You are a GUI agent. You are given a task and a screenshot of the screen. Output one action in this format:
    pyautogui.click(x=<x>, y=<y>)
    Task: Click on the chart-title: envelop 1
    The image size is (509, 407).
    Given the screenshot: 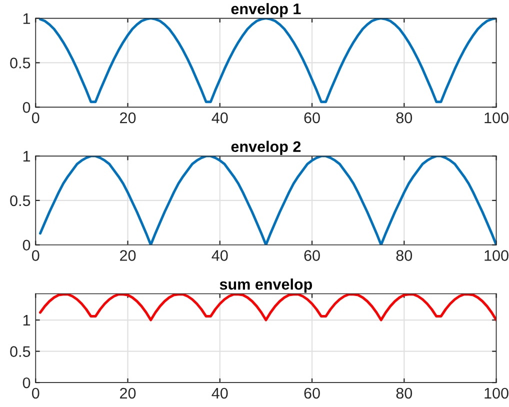 What is the action you would take?
    pyautogui.click(x=266, y=10)
    